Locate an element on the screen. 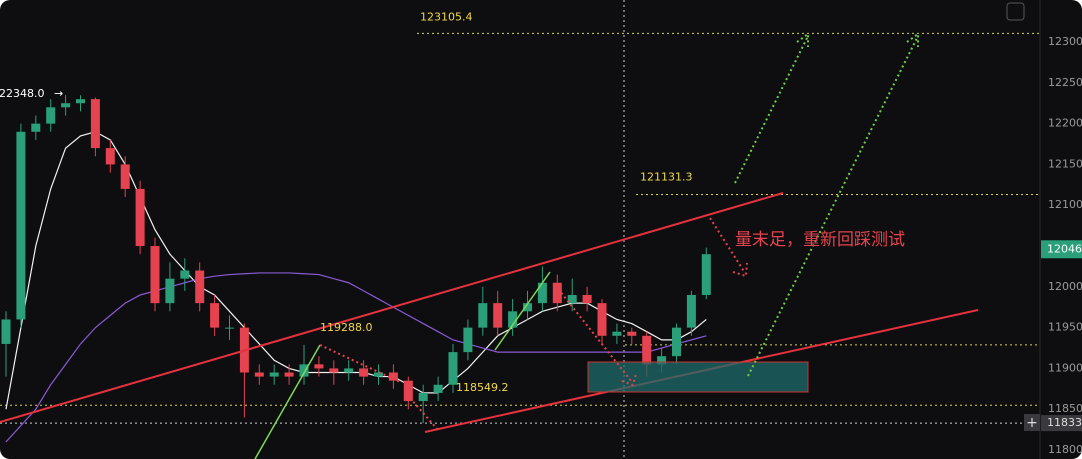 The height and width of the screenshot is (459, 1082). level-label: 119288.0 is located at coordinates (346, 327).